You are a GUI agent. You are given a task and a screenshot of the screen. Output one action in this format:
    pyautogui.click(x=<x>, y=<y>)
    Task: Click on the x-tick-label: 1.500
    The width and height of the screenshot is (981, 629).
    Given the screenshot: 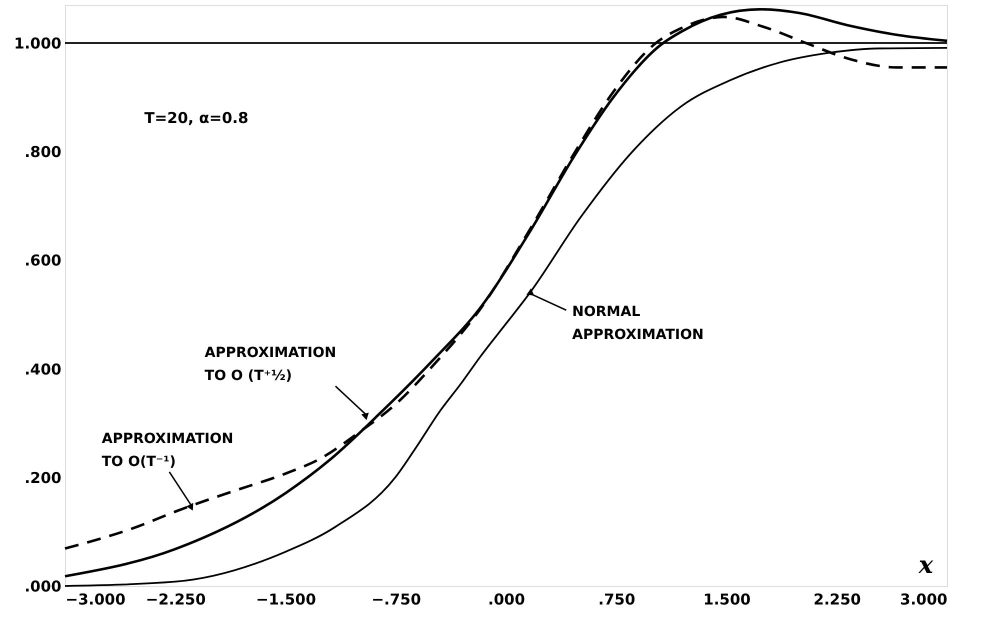 What is the action you would take?
    pyautogui.click(x=727, y=599)
    